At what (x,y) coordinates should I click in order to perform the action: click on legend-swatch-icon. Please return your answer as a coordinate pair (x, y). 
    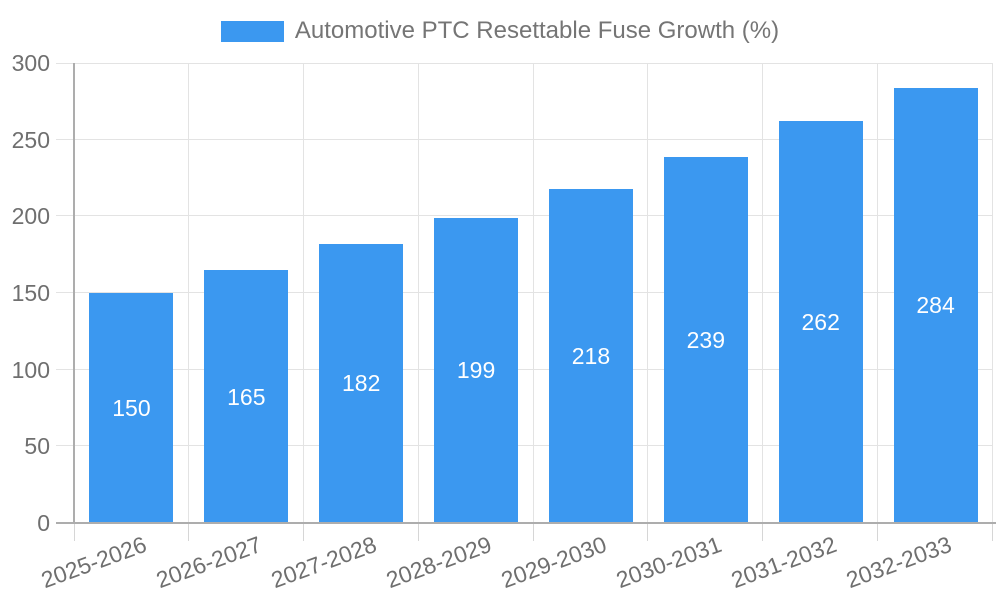
    Looking at the image, I should click on (252, 31).